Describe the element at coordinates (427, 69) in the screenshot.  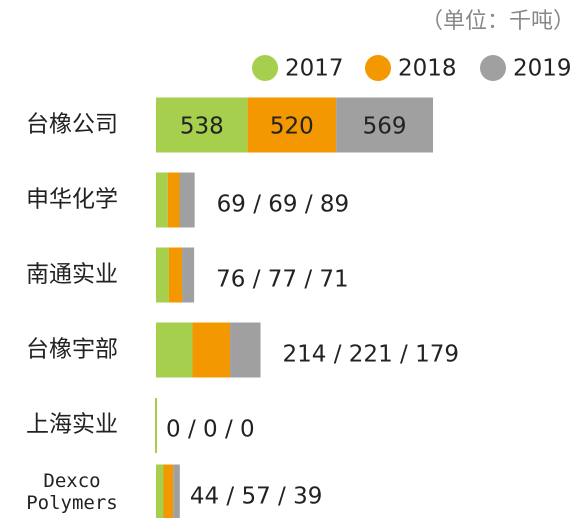
I see `legend-label: 2018` at that location.